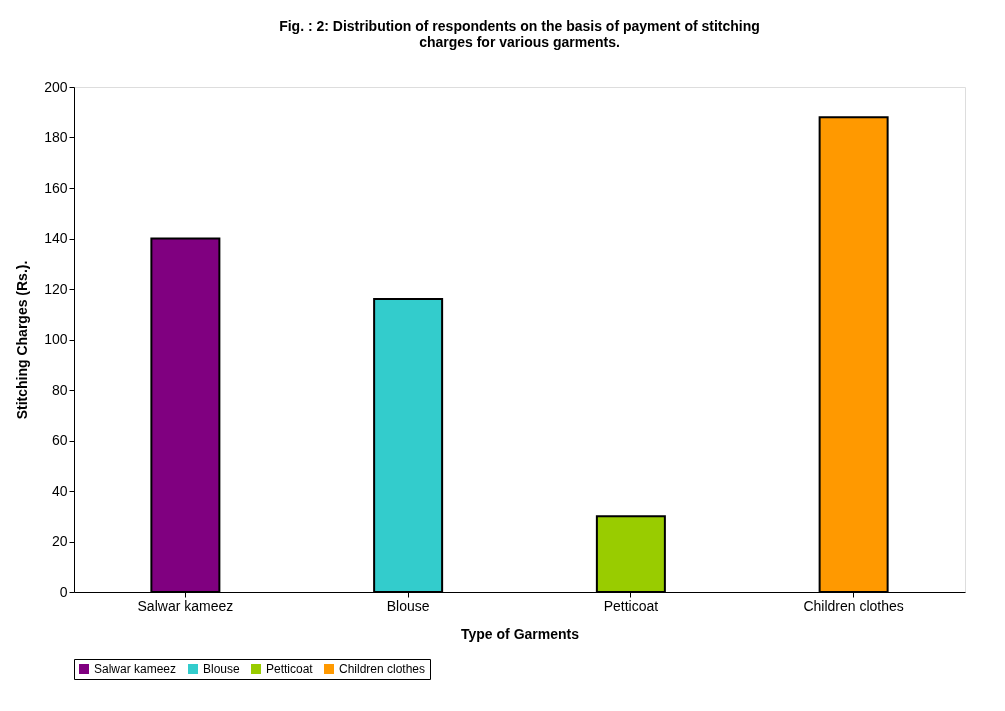  Describe the element at coordinates (853, 605) in the screenshot. I see `x-tick-label: Children clothes` at that location.